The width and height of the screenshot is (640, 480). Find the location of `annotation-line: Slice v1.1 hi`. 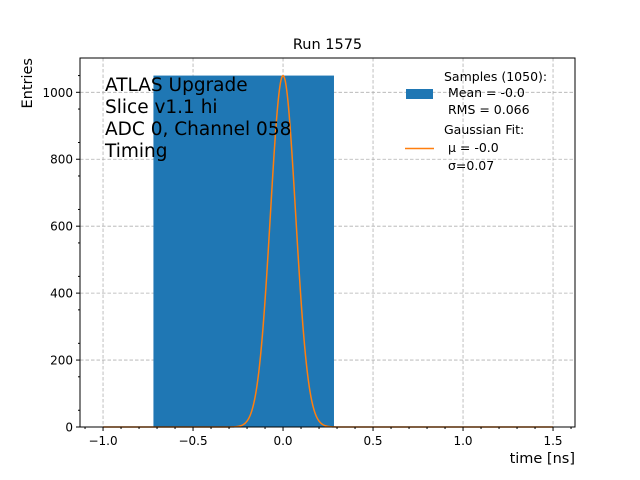

annotation-line: Slice v1.1 hi is located at coordinates (161, 107).